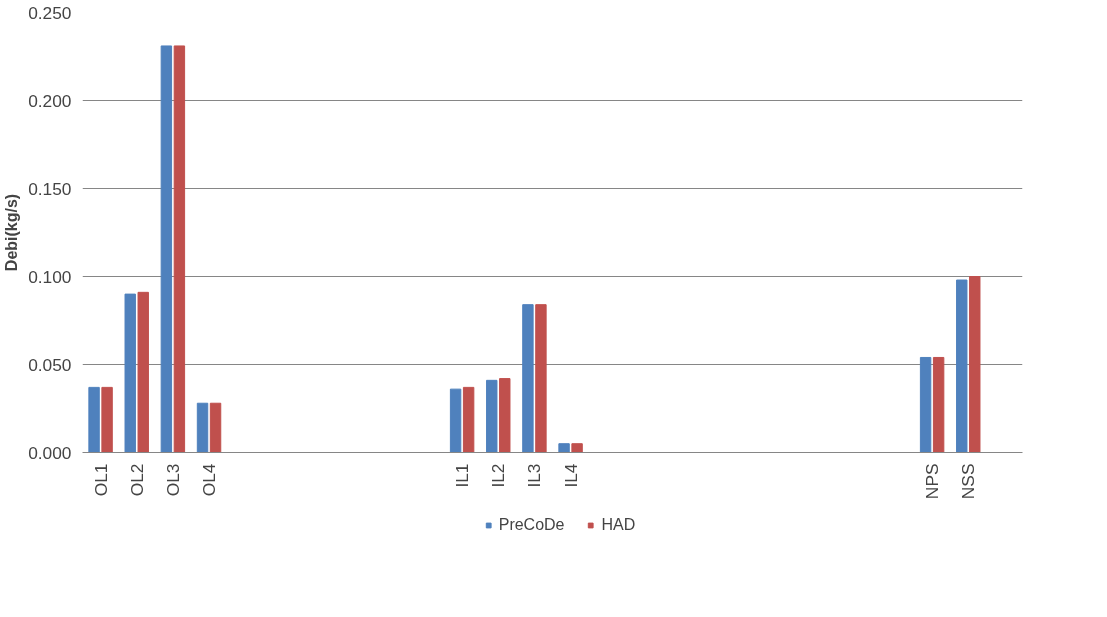  I want to click on y-tick-label: 0.000, so click(50, 452).